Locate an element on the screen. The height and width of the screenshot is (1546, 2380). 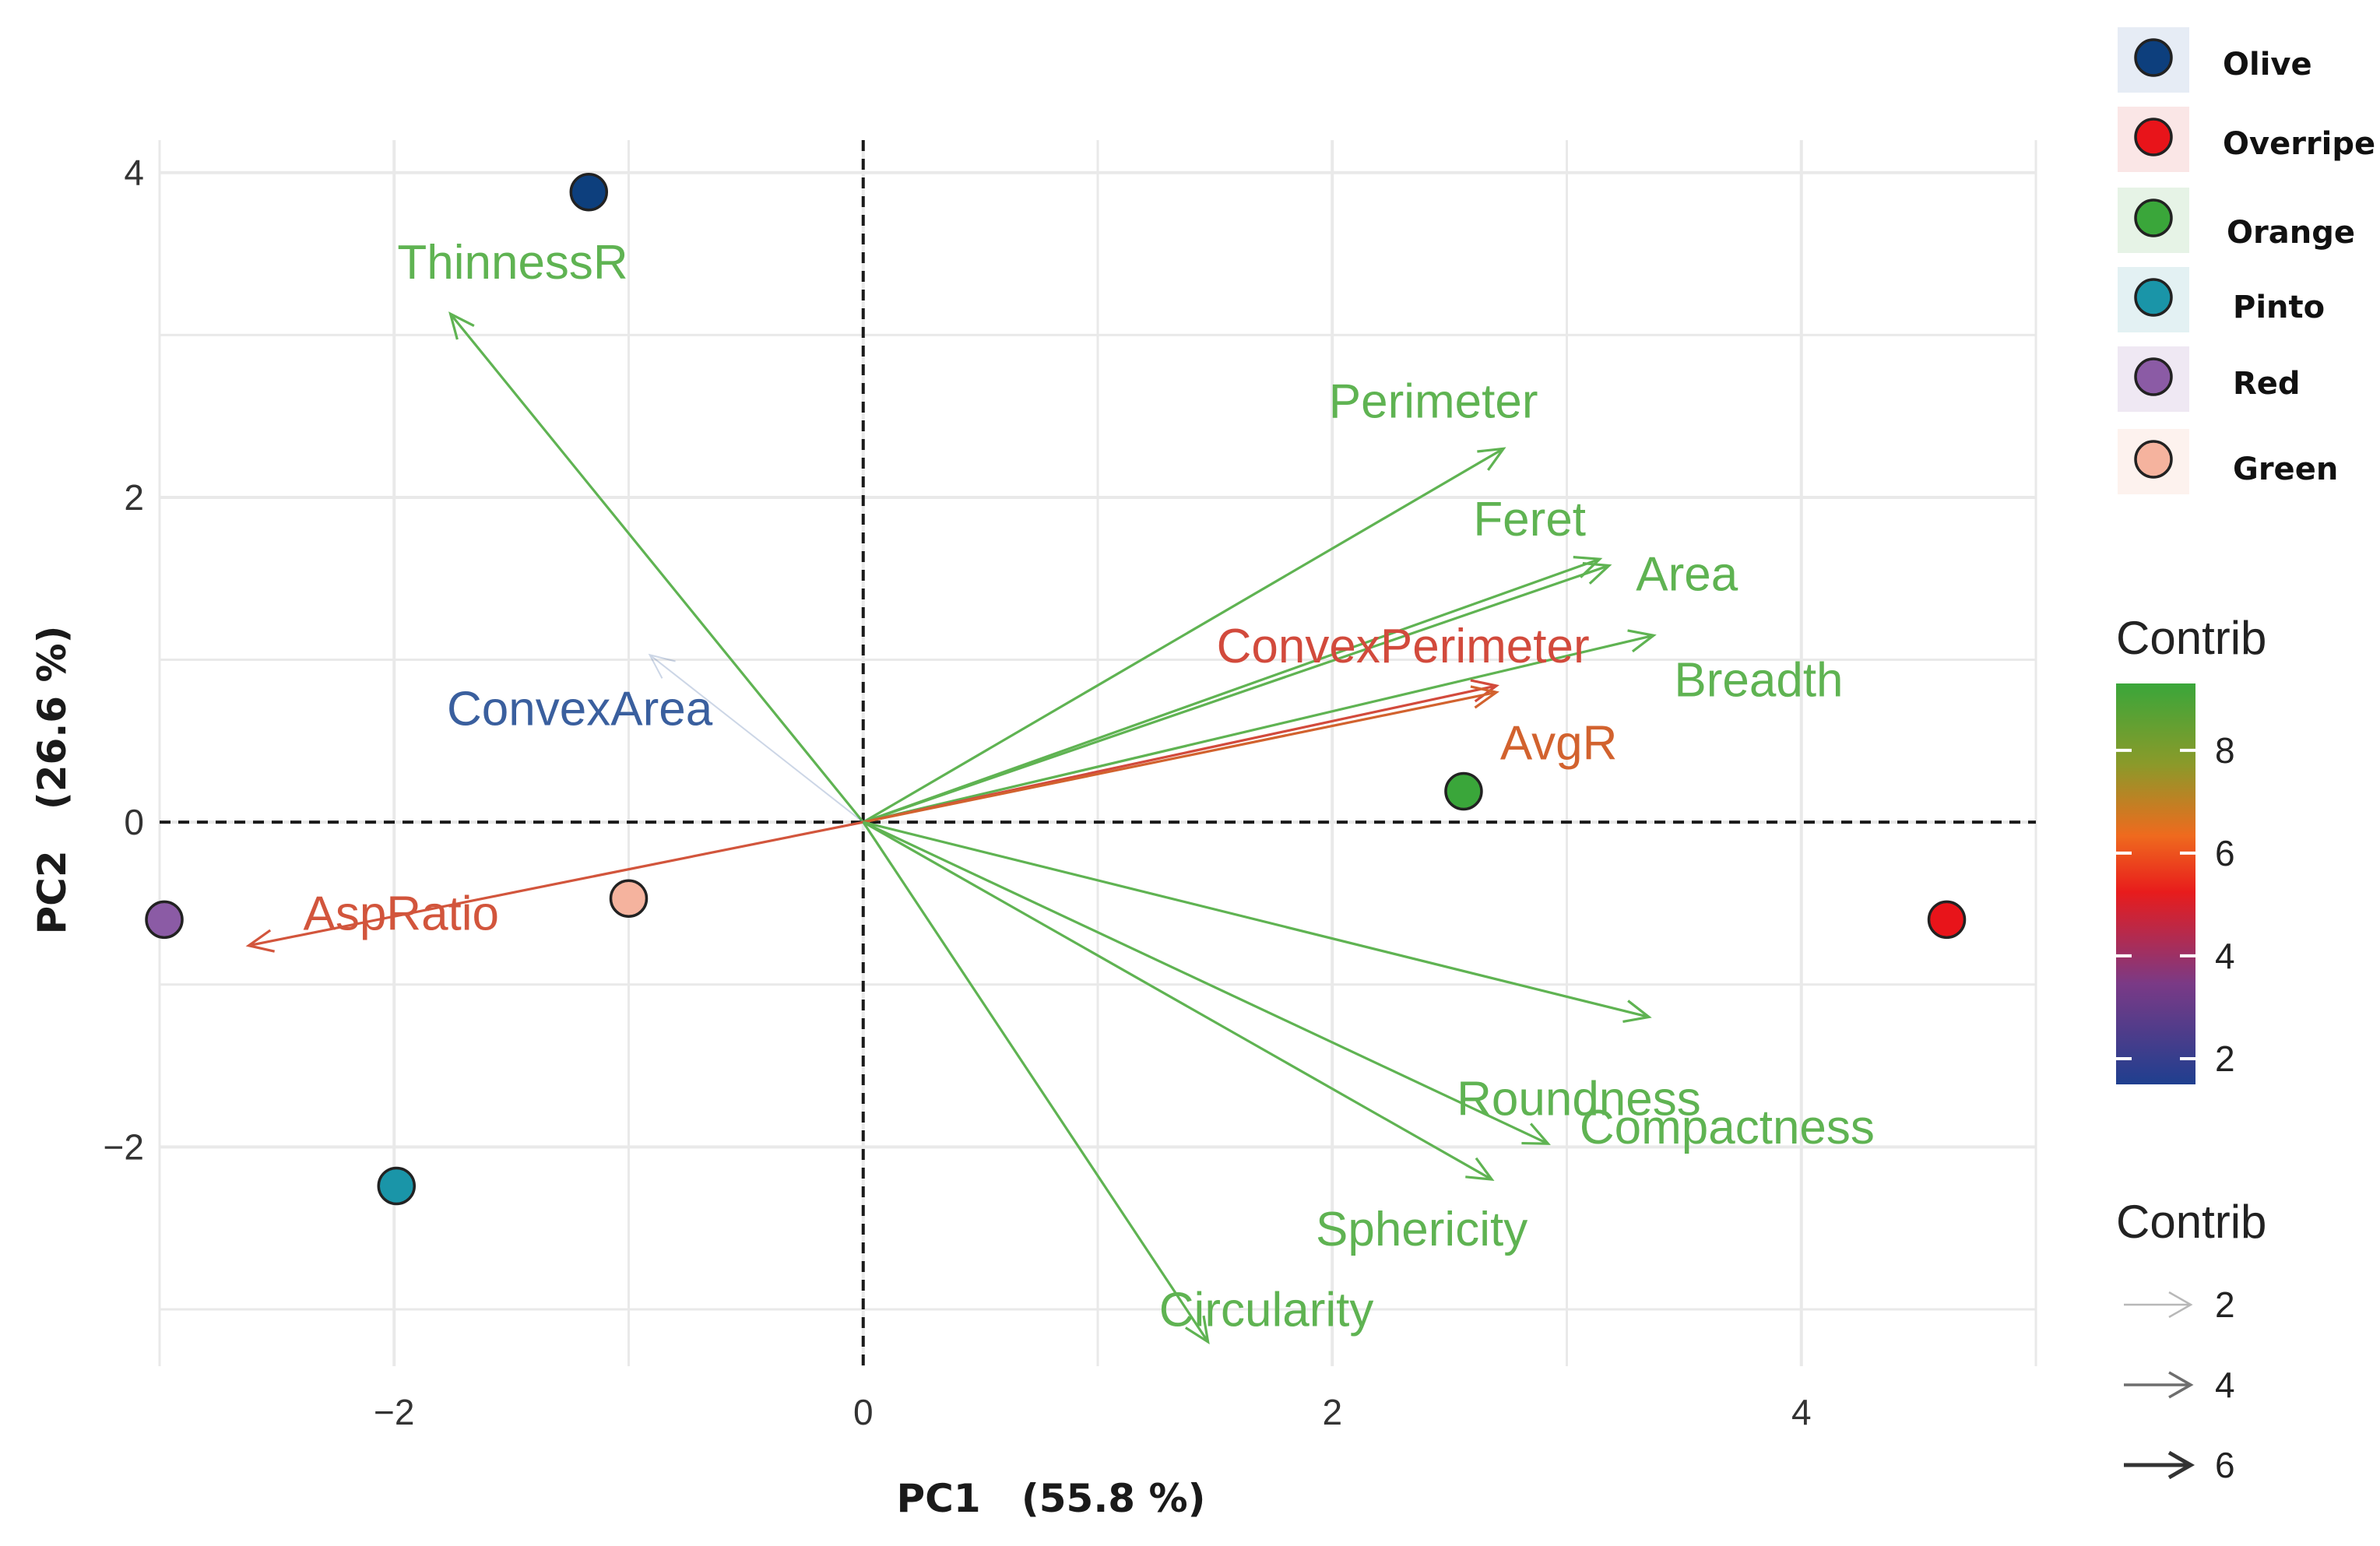
x-axis-title: PC1 (55.8 %) is located at coordinates (1051, 1498).